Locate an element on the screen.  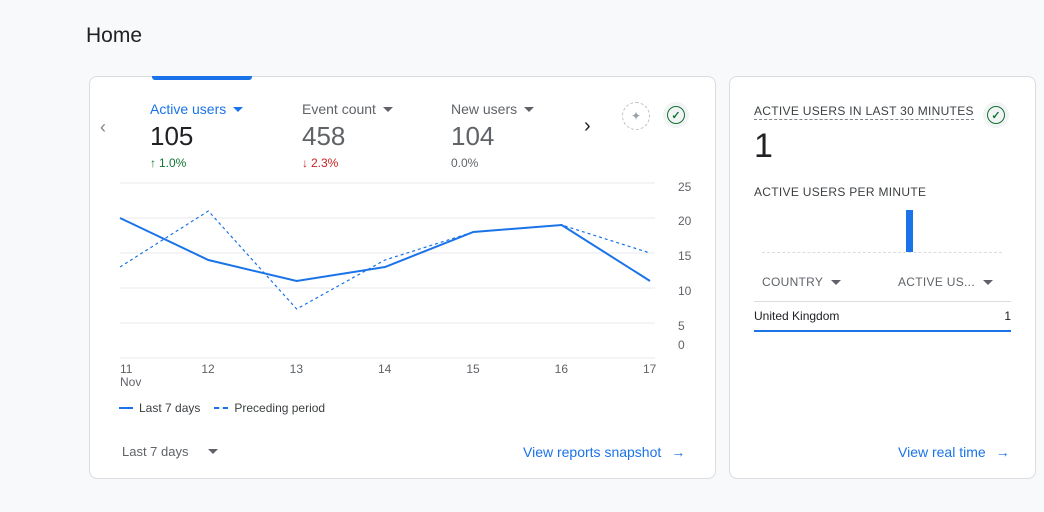
metric-tab-active-users: Active users 105 ↑ 1.0% is located at coordinates (197, 135).